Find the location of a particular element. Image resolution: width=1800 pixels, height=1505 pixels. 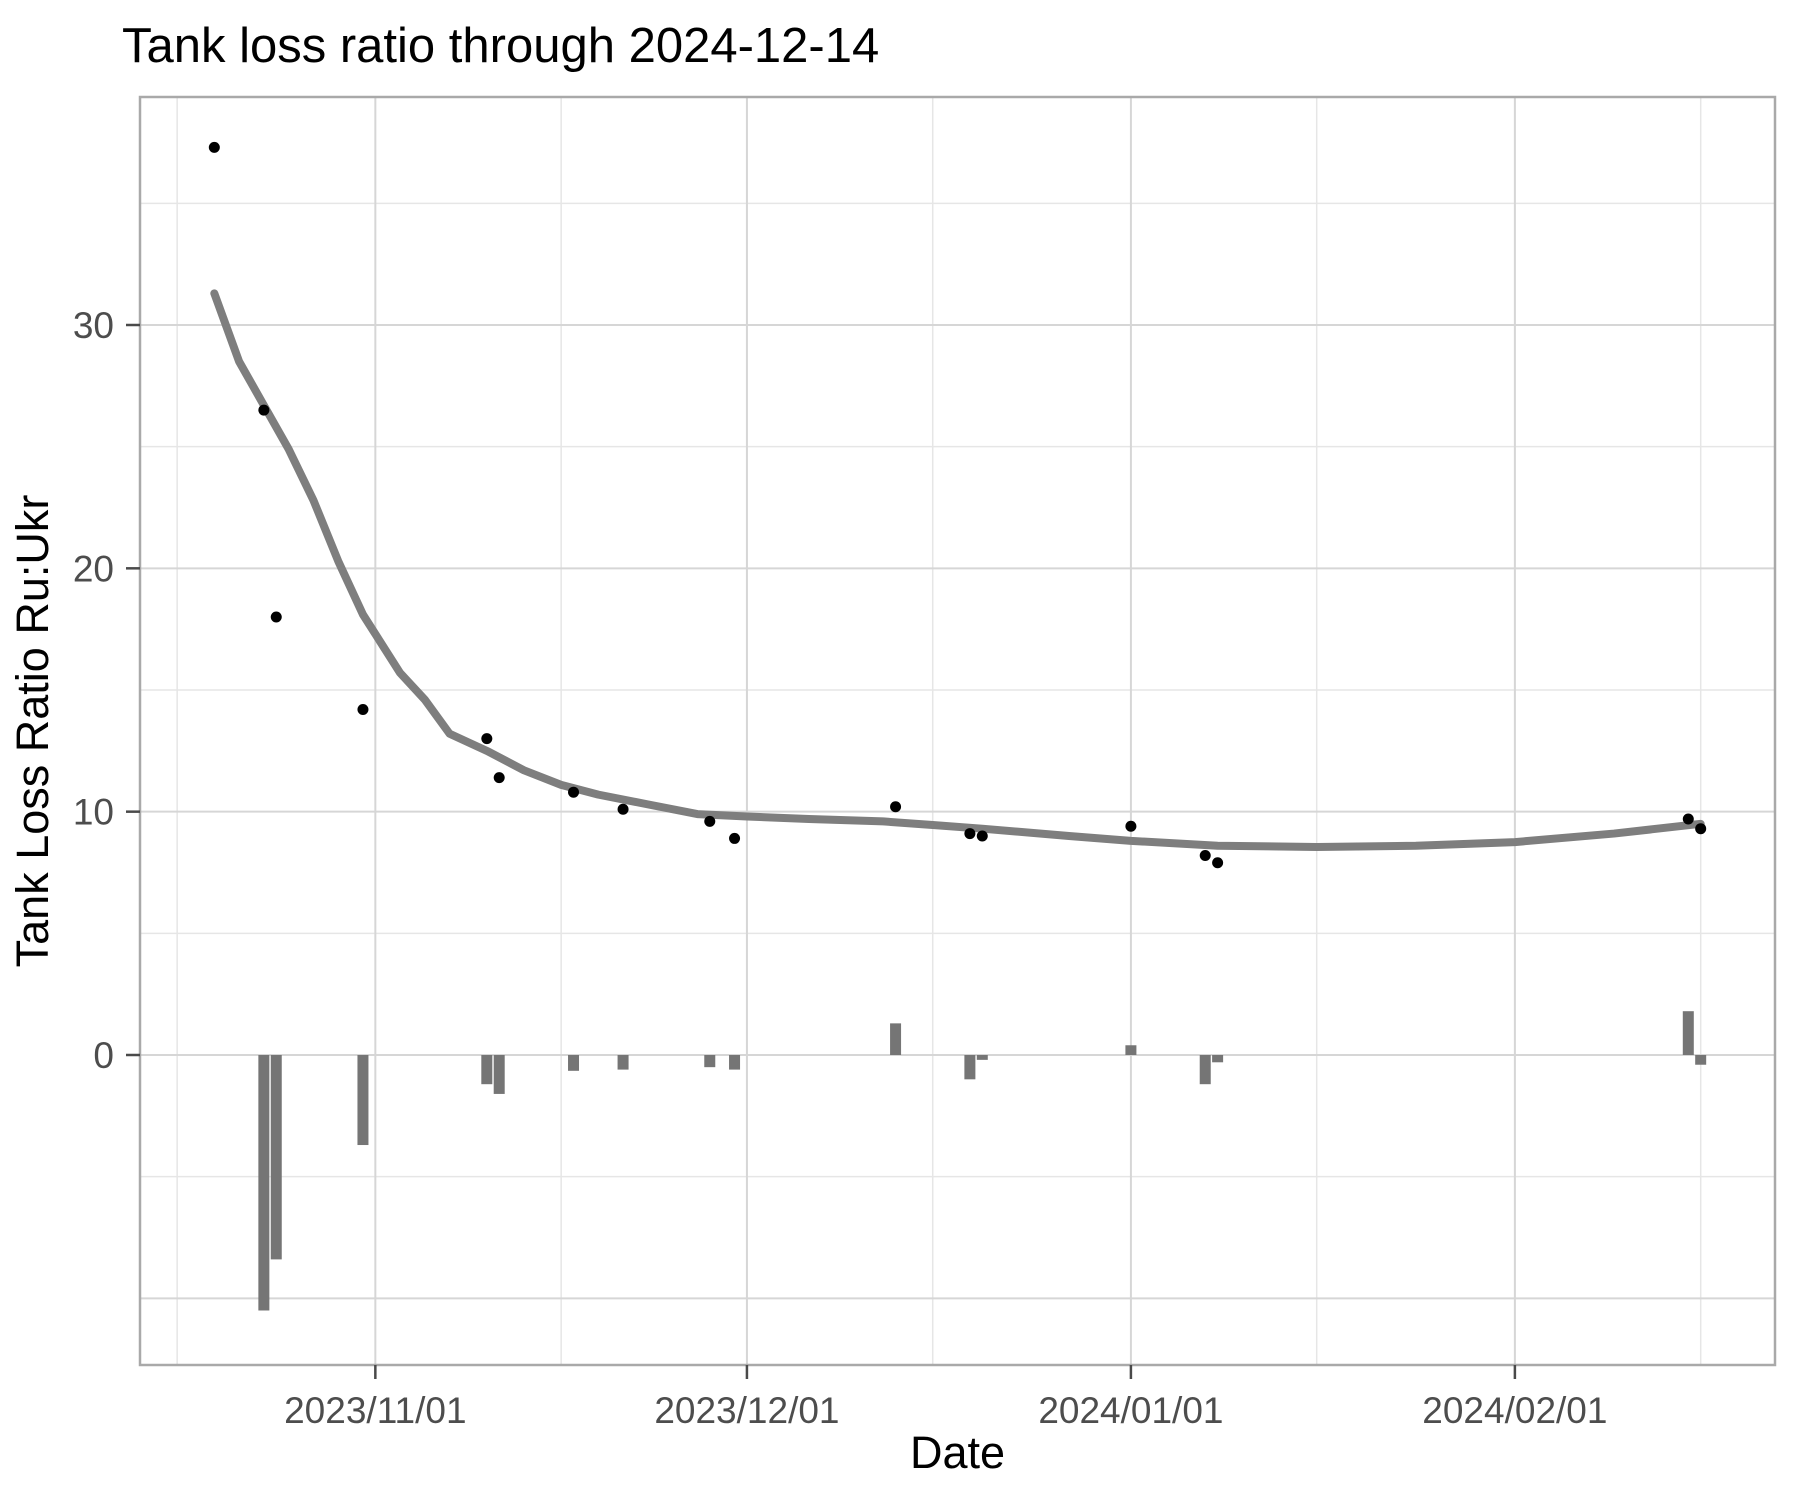

x-axis-title: Date is located at coordinates (957, 1452).